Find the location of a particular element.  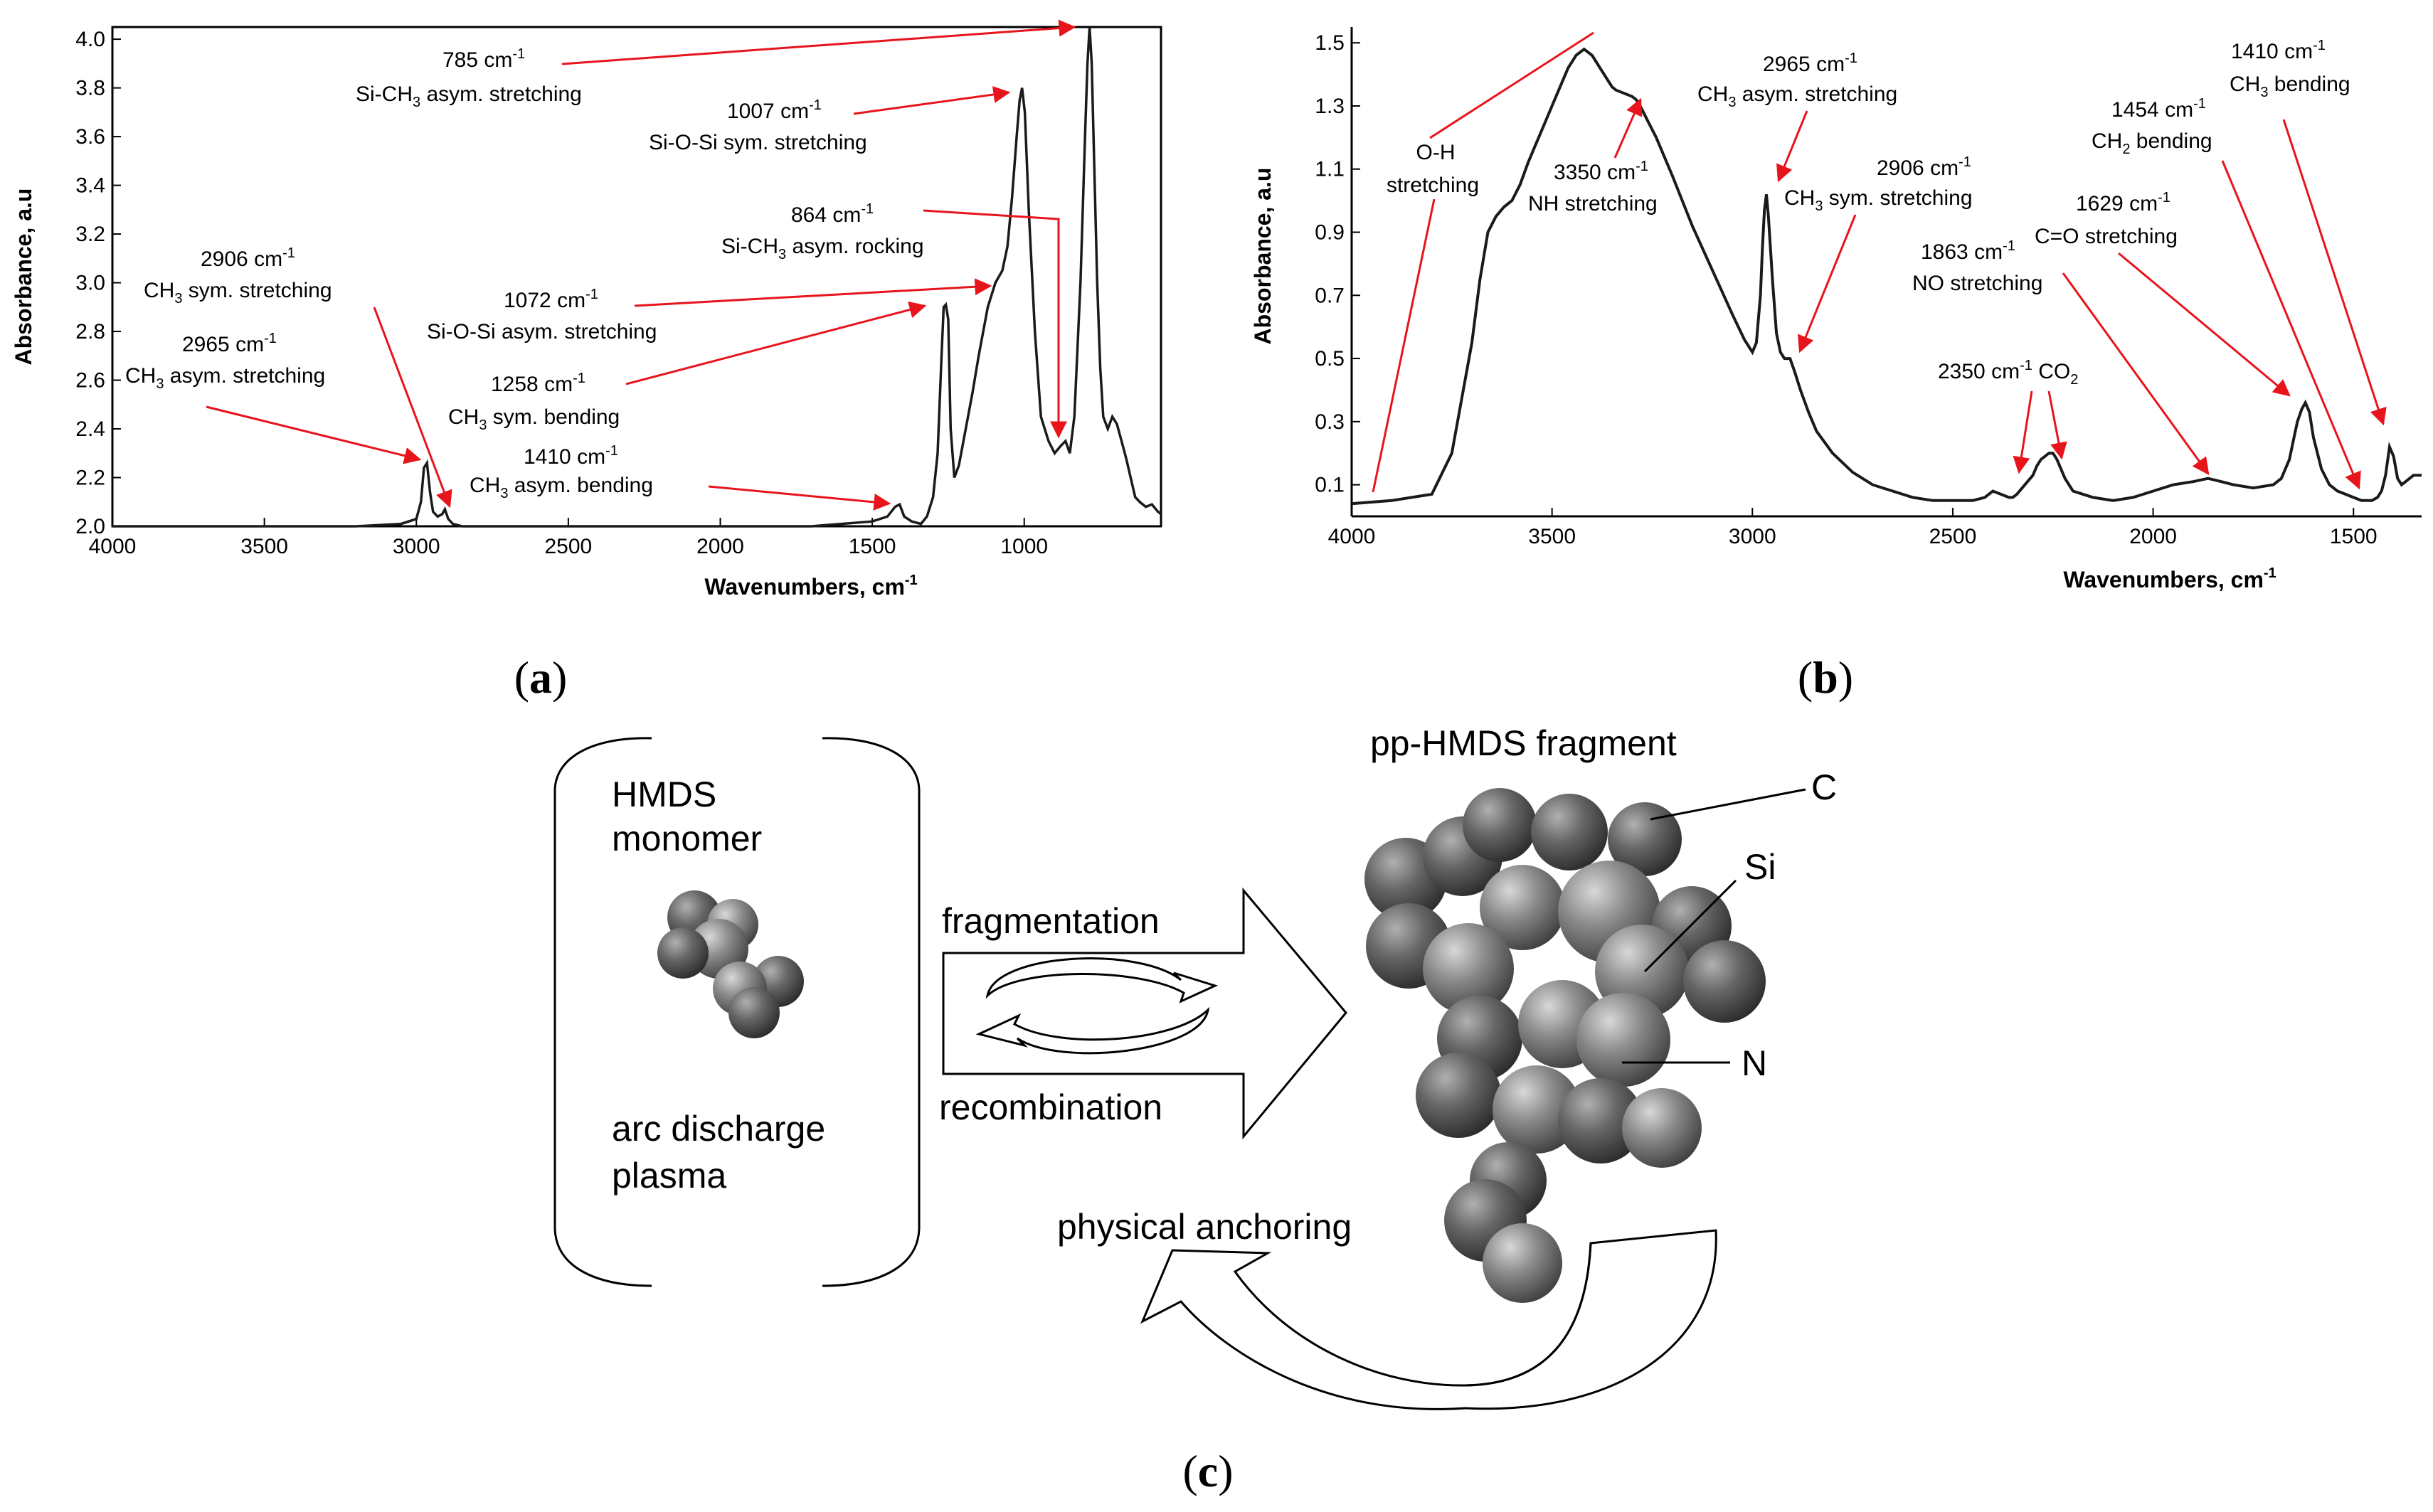

ann-co-line1-sup: -1 is located at coordinates (2164, 198).